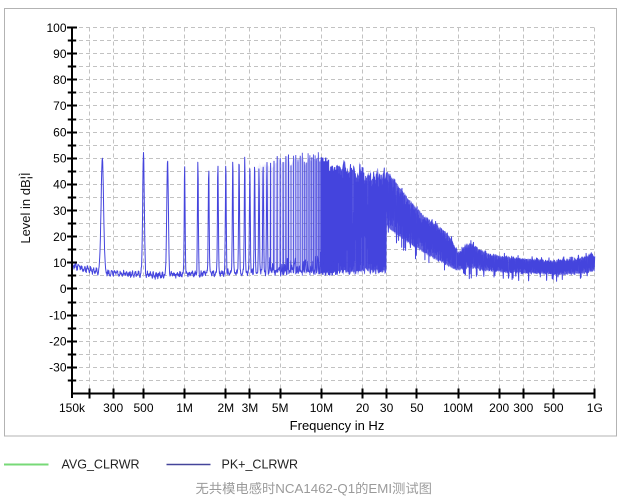  Describe the element at coordinates (72, 408) in the screenshot. I see `svg-text: 150k` at that location.